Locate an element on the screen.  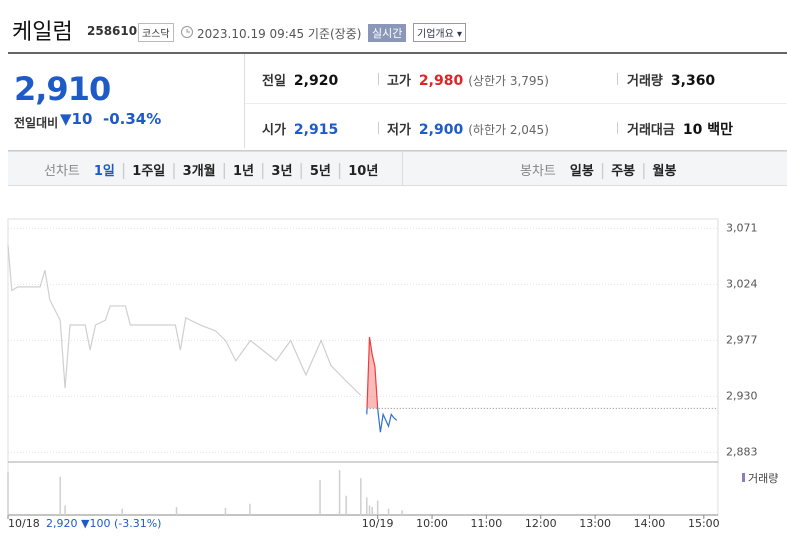
stock-name: 케일럼 is located at coordinates (42, 32).